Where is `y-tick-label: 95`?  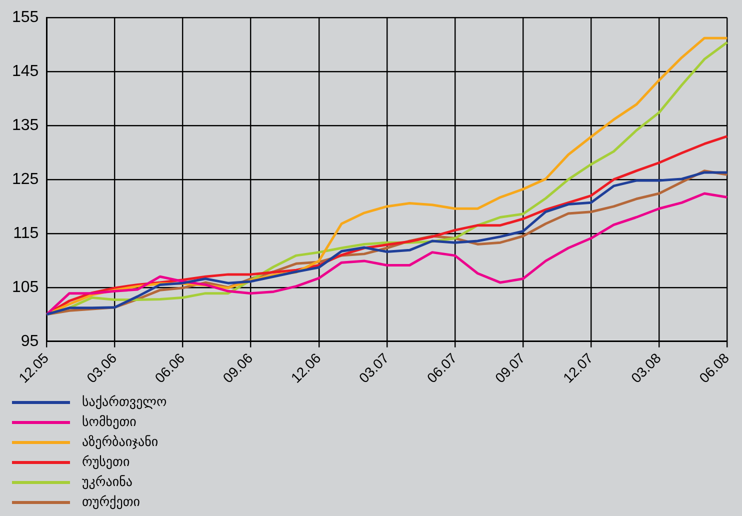 y-tick-label: 95 is located at coordinates (29, 341).